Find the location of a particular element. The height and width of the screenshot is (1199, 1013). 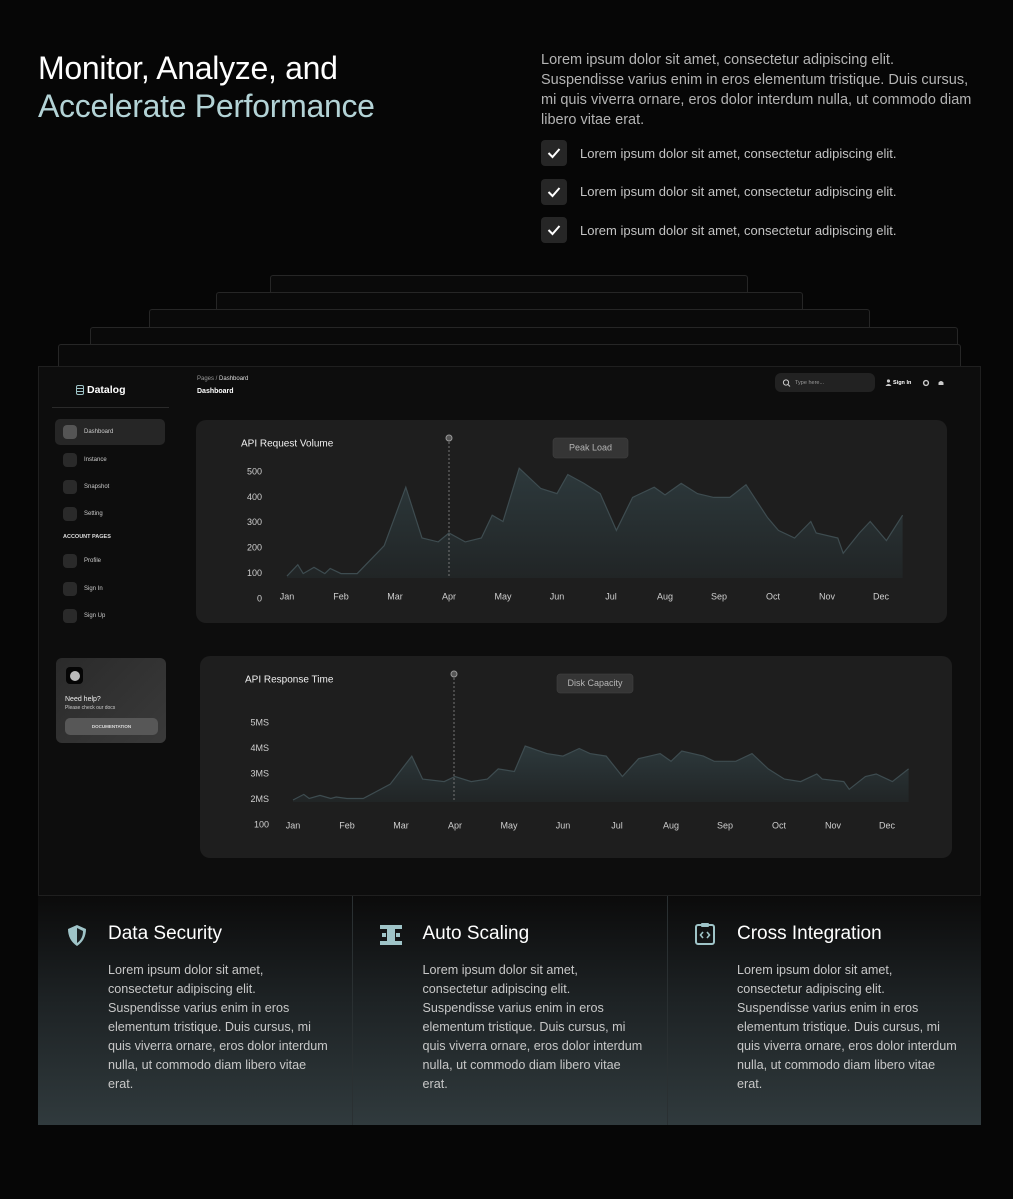

feature-title: Cross Integration is located at coordinates (809, 933).